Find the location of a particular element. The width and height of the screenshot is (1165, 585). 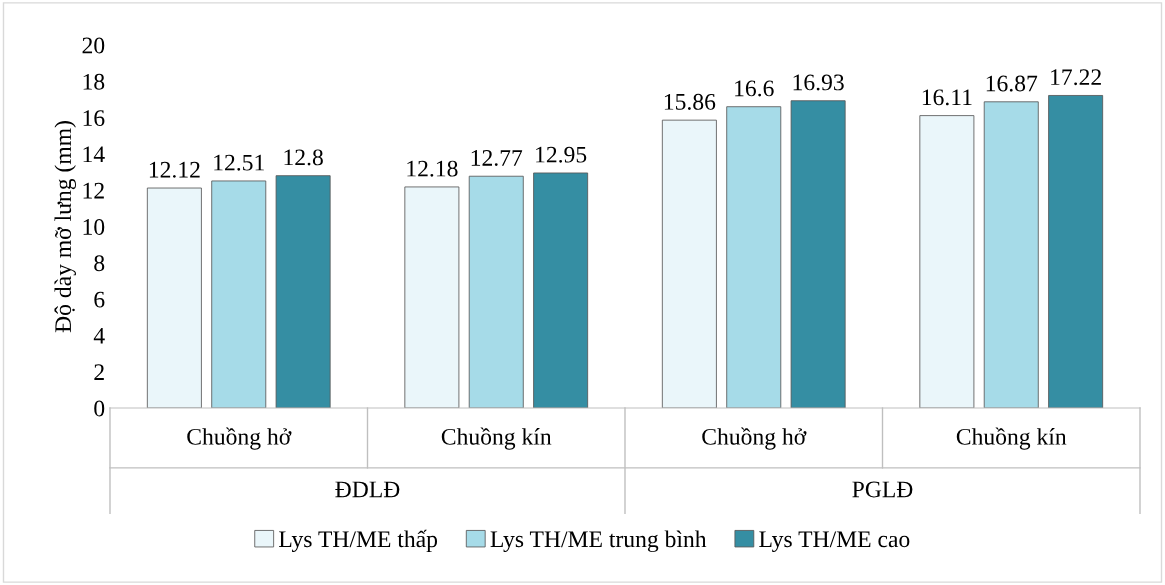

y-tick-label: 14 is located at coordinates (94, 154).